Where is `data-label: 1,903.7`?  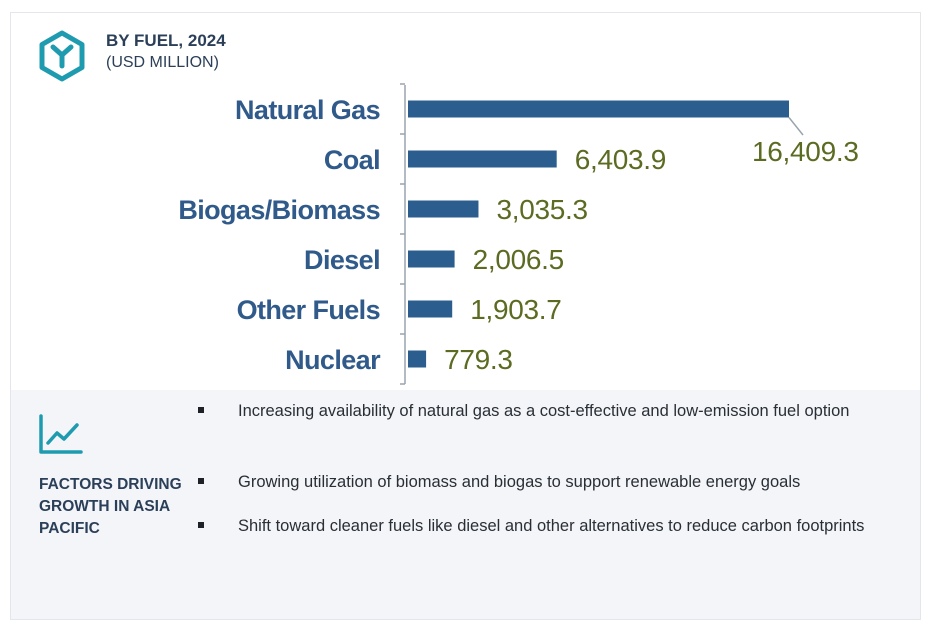
data-label: 1,903.7 is located at coordinates (515, 309).